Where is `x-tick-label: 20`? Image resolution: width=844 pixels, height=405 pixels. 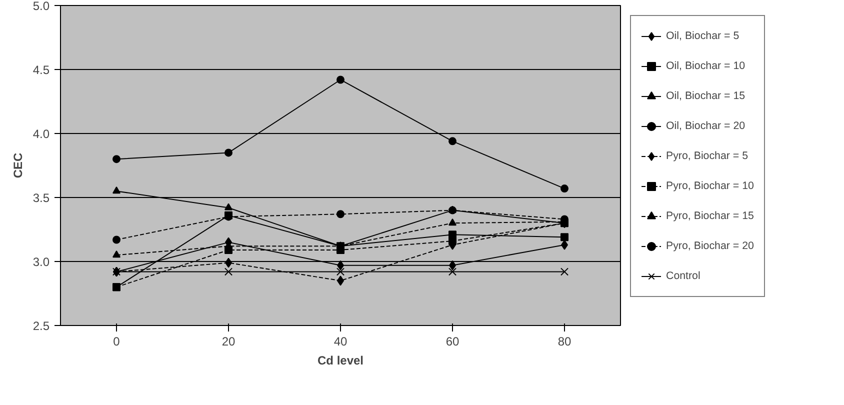
x-tick-label: 20 is located at coordinates (229, 341).